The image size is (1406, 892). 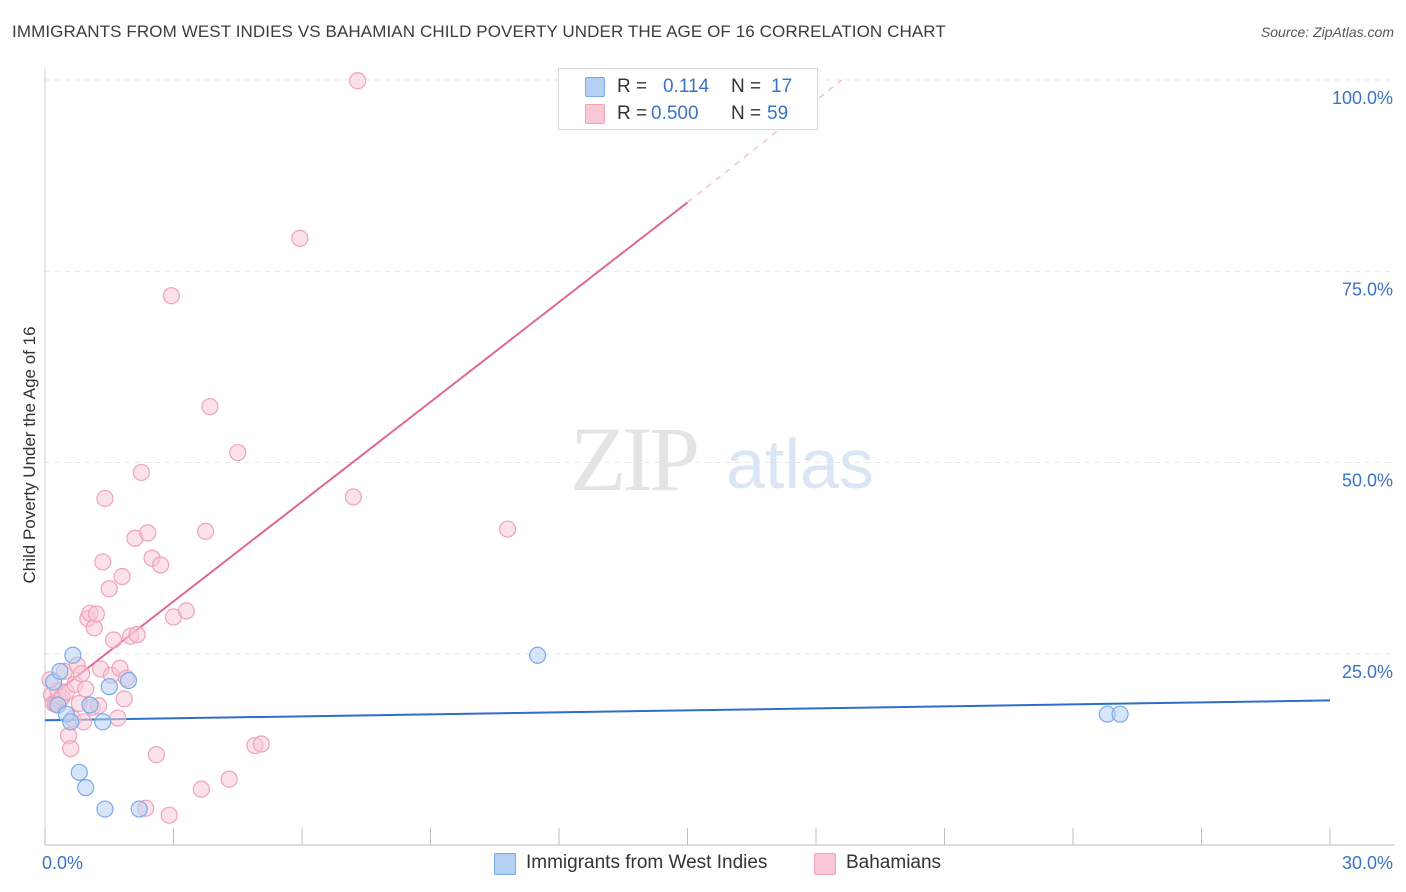 I want to click on legend-r-value: 0.500, so click(x=675, y=113).